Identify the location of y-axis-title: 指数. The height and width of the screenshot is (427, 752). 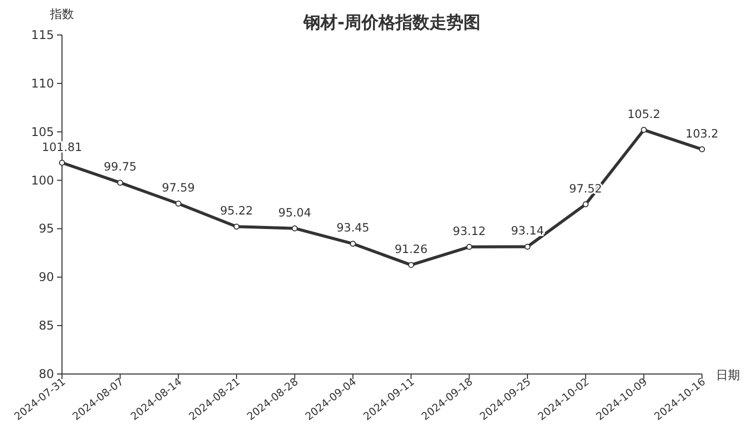
(61, 14).